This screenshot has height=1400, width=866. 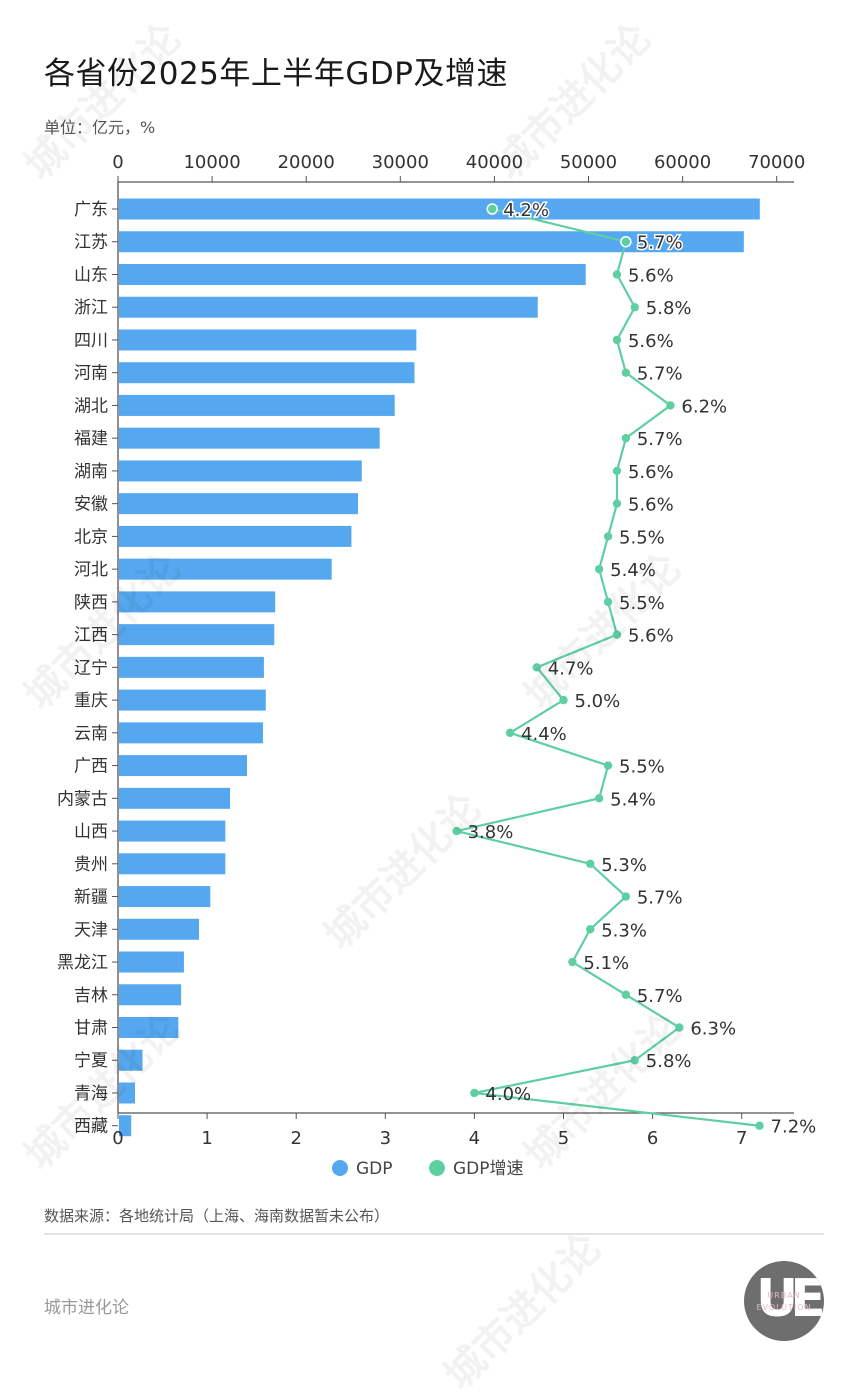 What do you see at coordinates (776, 162) in the screenshot?
I see `top-axis-tick-label: 70000` at bounding box center [776, 162].